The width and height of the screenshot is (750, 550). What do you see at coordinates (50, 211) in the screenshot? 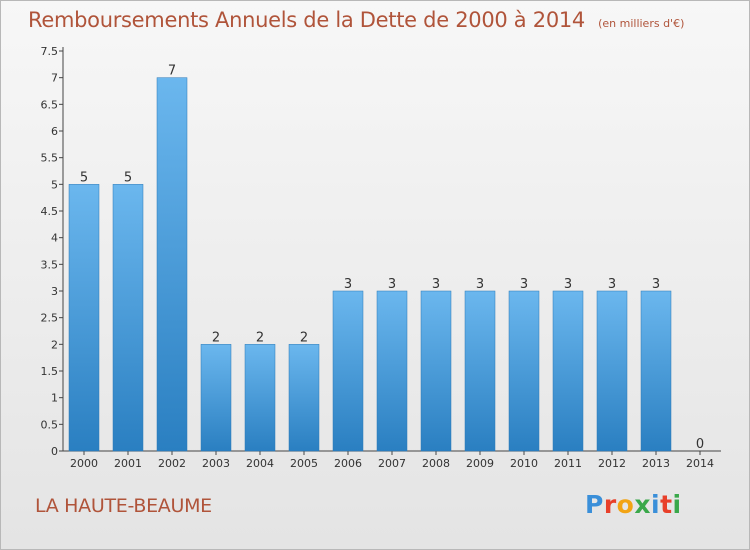
I see `y-tick-label: 4.5` at bounding box center [50, 211].